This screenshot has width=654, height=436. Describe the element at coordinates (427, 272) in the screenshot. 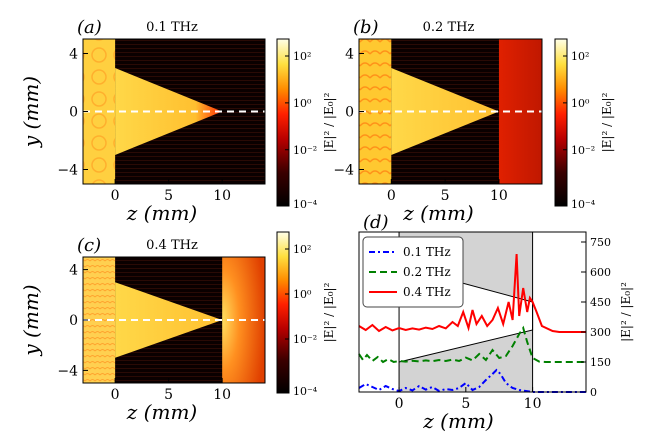

I see `legend-label: 0.2 THz` at that location.